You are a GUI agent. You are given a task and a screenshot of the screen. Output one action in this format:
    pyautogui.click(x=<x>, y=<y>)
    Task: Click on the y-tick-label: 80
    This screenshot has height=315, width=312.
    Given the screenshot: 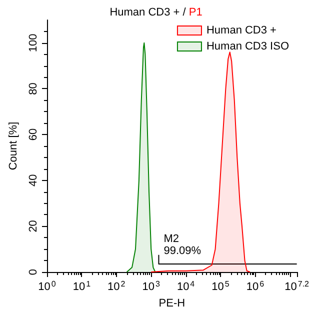 What is the action you would take?
    pyautogui.click(x=34, y=88)
    